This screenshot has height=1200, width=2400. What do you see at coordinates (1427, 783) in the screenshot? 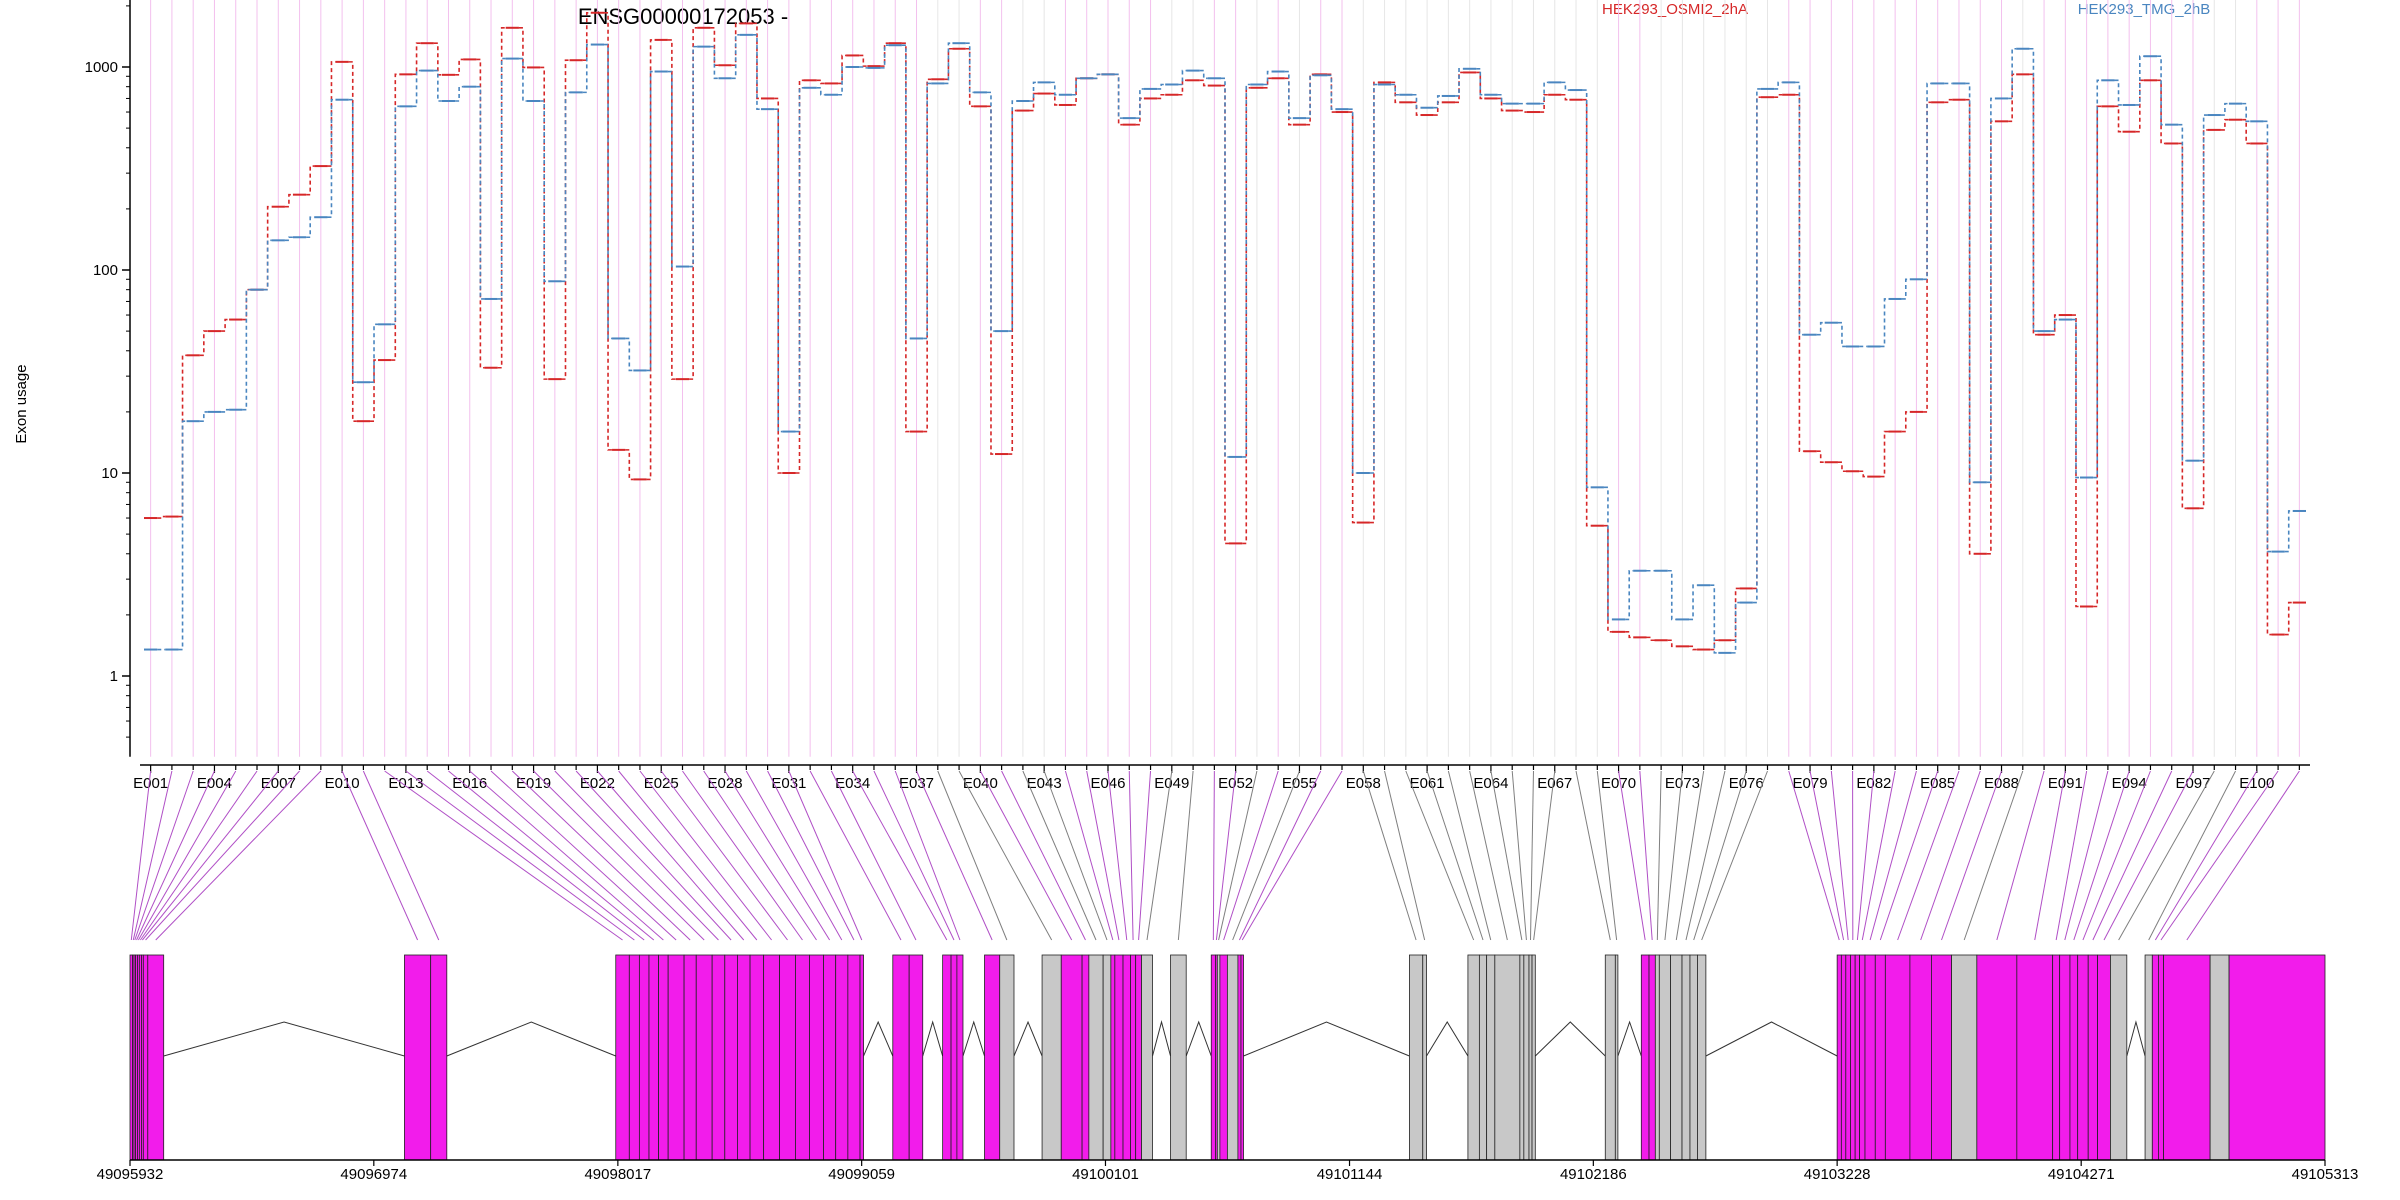
I see `x-tick-label: E061` at bounding box center [1427, 783].